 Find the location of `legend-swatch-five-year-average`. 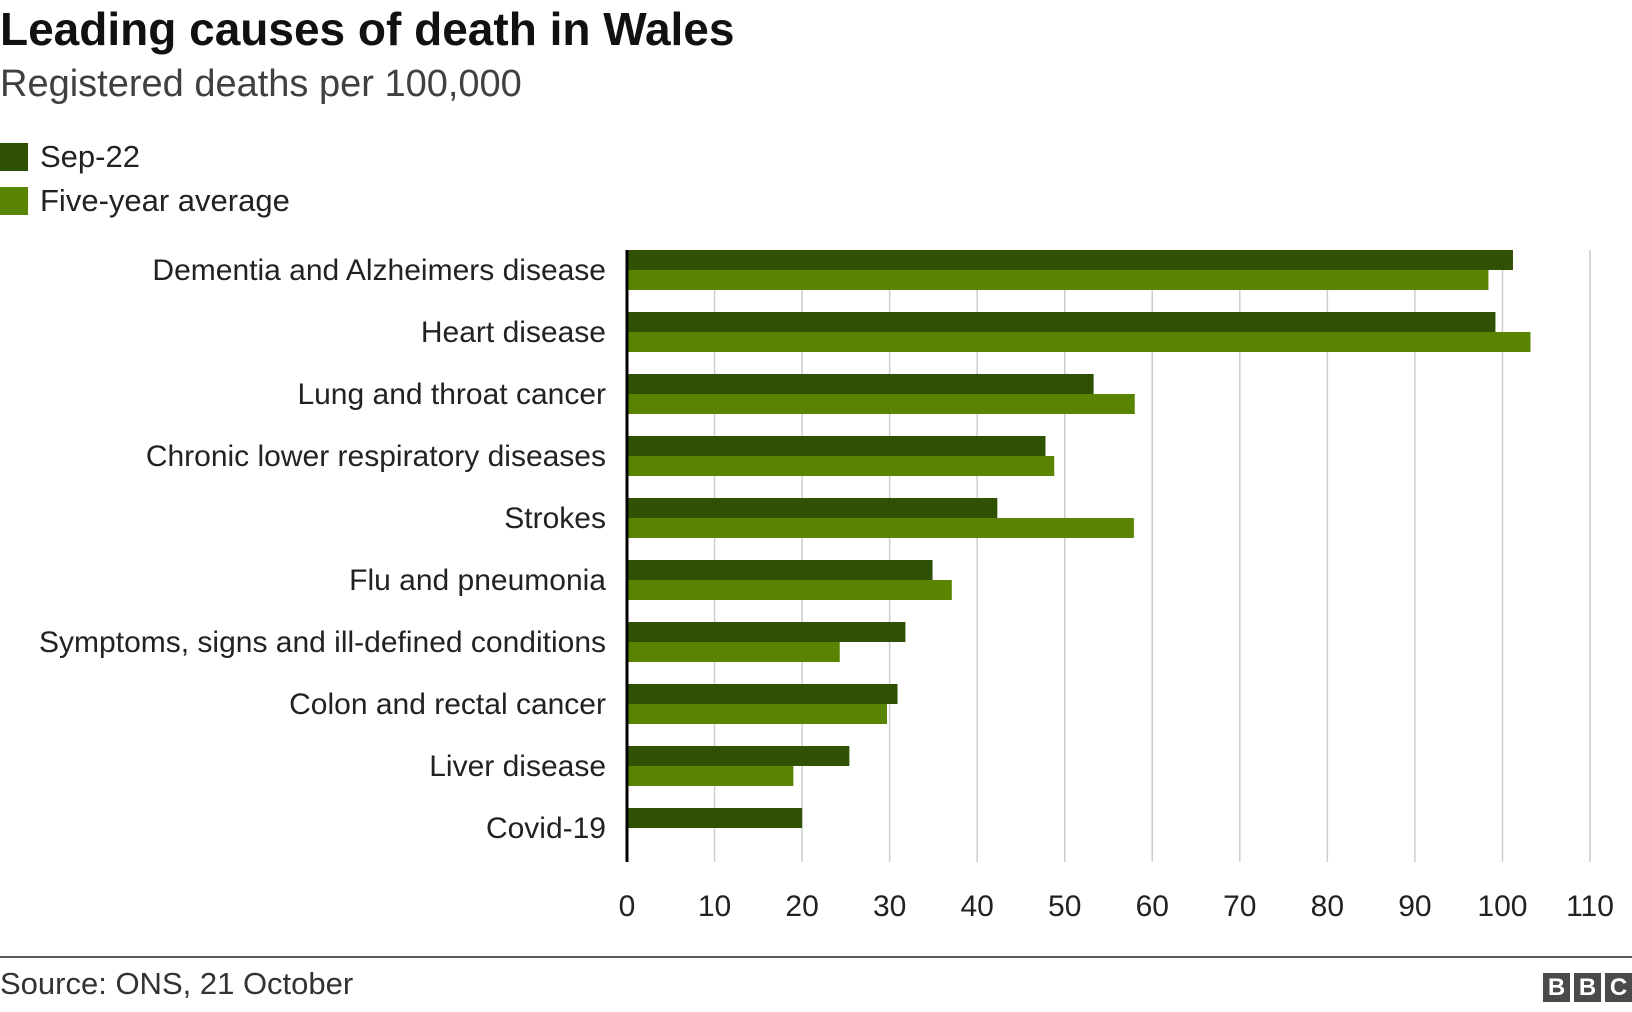

legend-swatch-five-year-average is located at coordinates (14, 201).